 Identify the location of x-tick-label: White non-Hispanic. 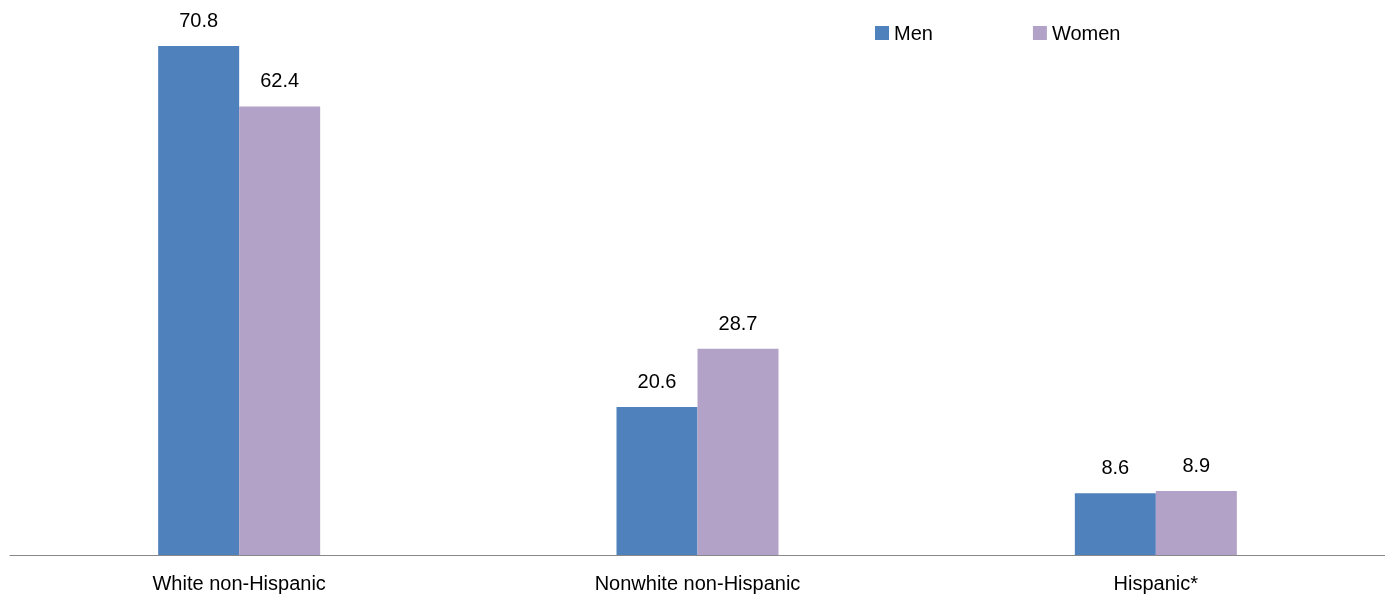
(239, 583).